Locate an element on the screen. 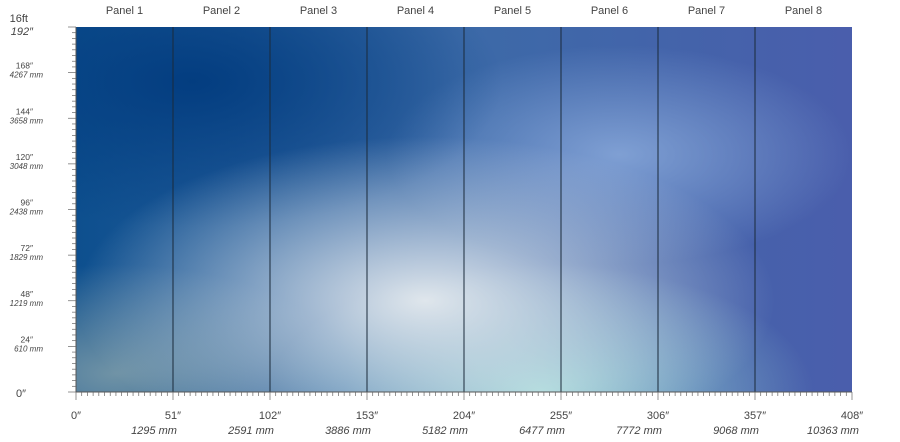 The height and width of the screenshot is (442, 900). height-mm-label: 610 mm is located at coordinates (28, 348).